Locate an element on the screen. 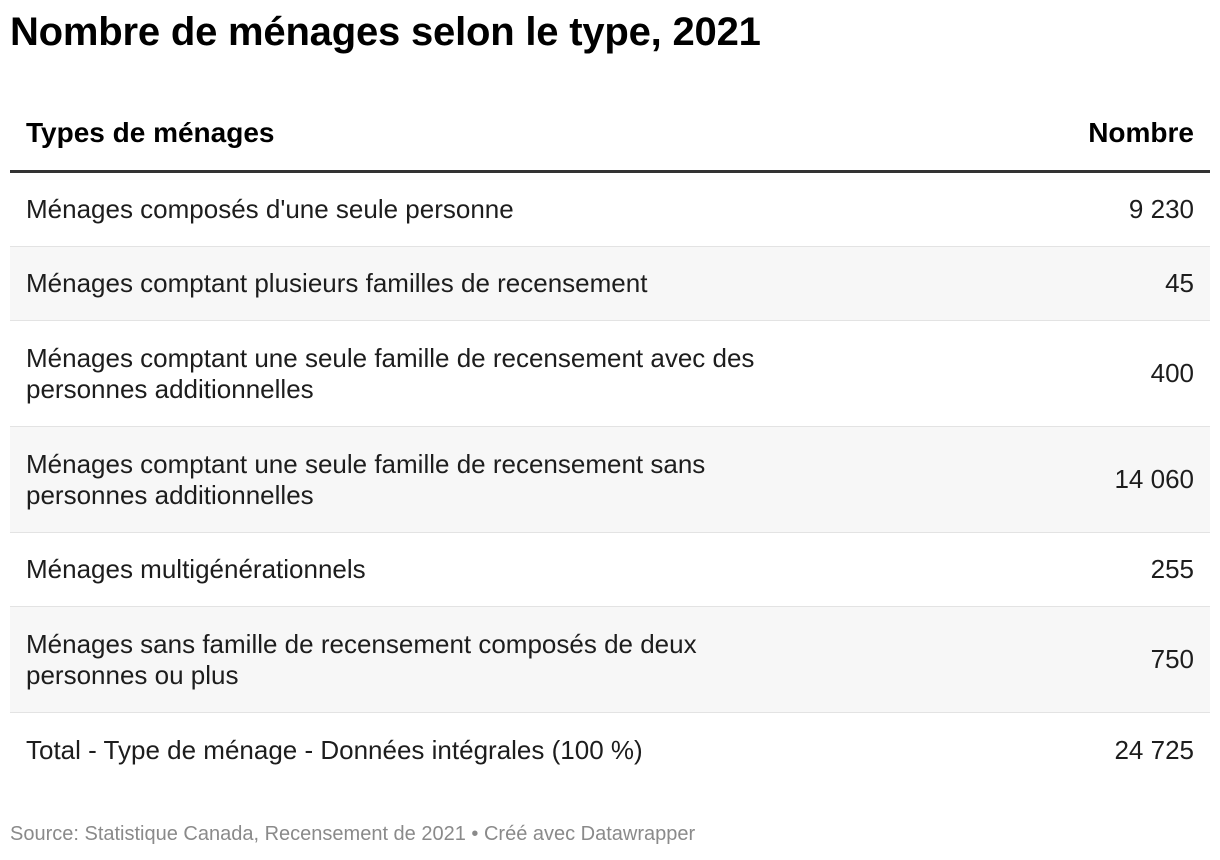  row-label: Ménages composés d'une seule personne is located at coordinates (490, 209).